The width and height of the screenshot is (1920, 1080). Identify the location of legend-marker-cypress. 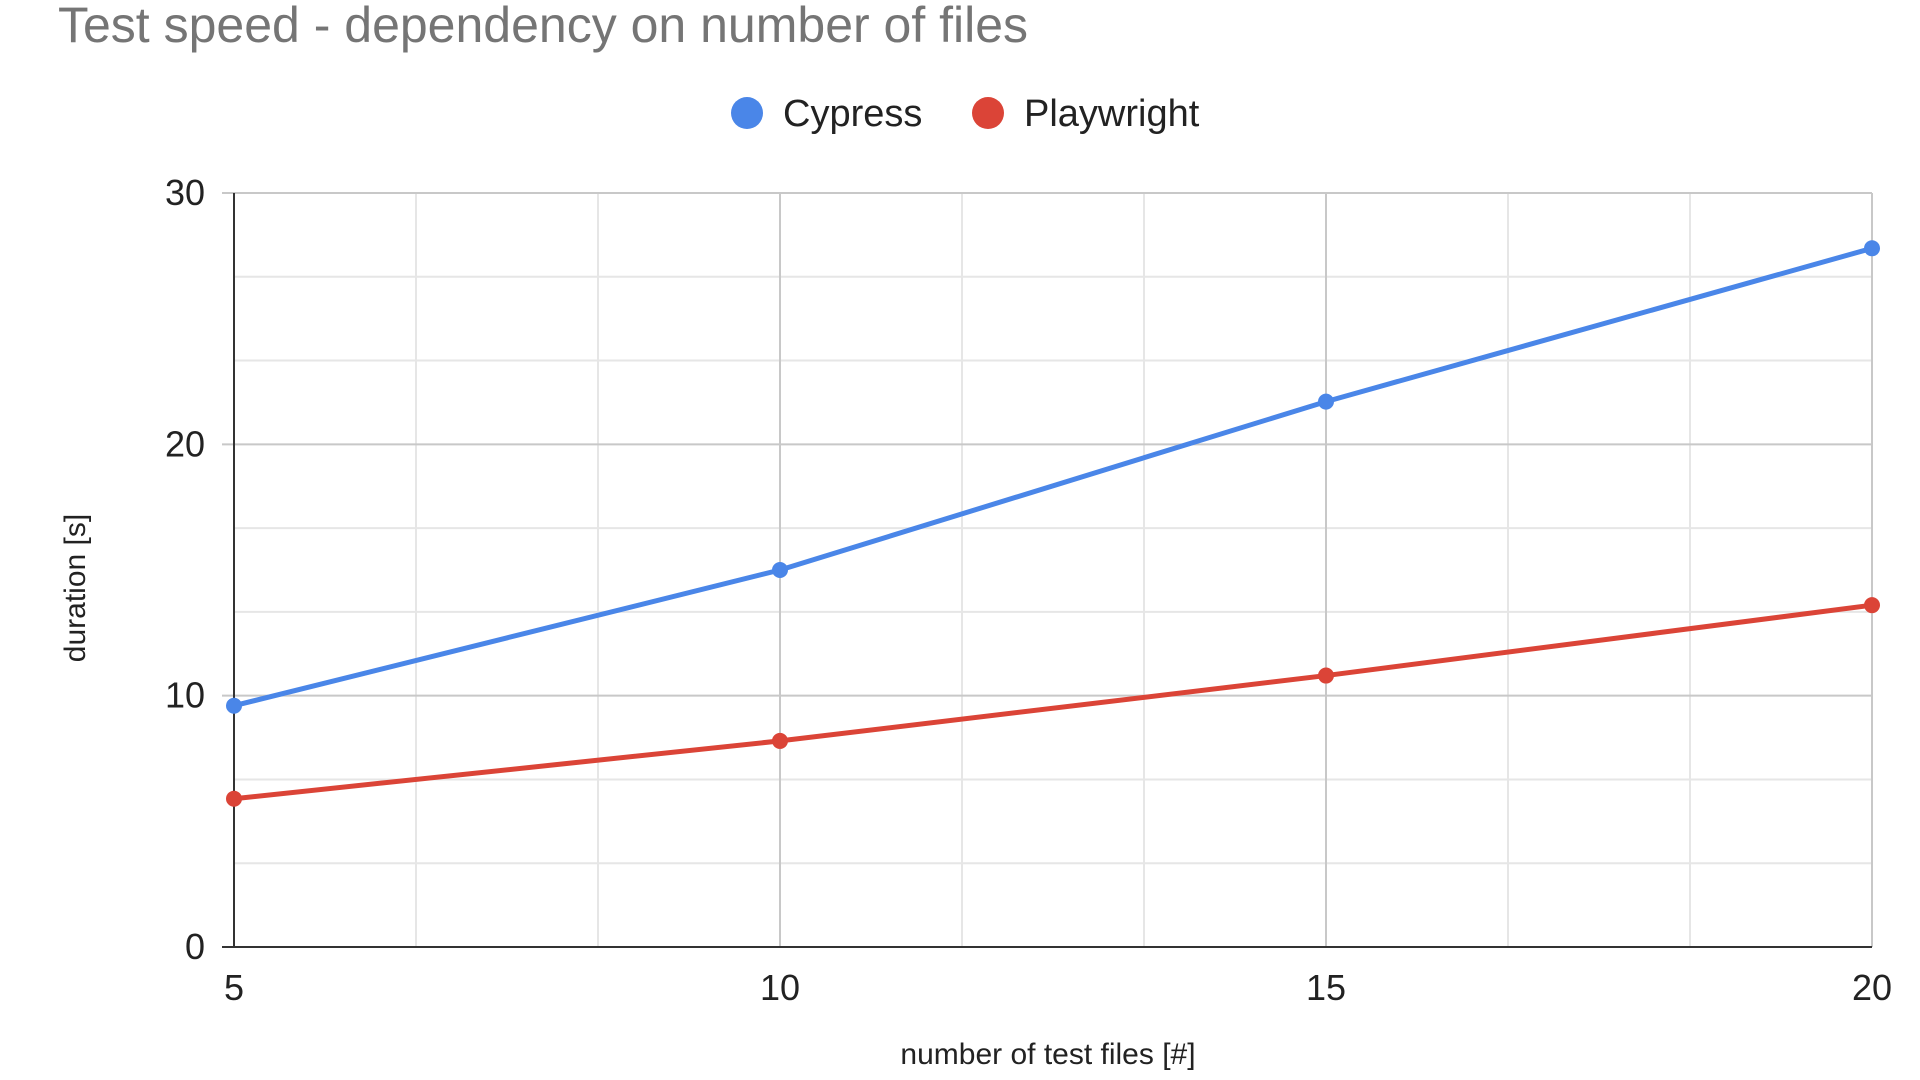
(747, 113).